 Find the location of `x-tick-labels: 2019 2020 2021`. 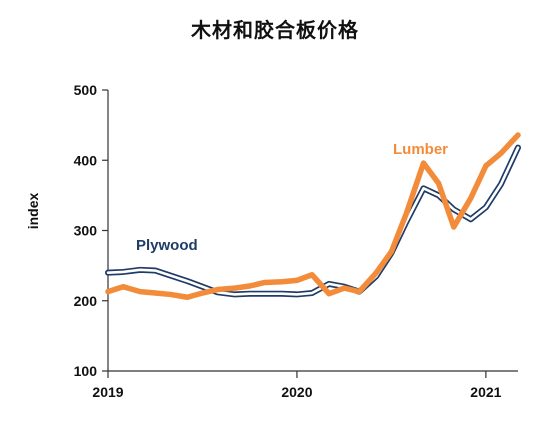

x-tick-labels: 2019 2020 2021 is located at coordinates (296, 392).